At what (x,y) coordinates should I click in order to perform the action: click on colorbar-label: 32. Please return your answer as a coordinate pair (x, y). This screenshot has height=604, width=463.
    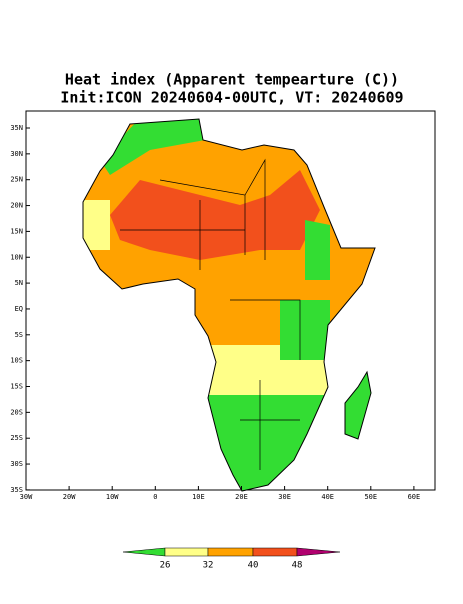
    Looking at the image, I should click on (208, 566).